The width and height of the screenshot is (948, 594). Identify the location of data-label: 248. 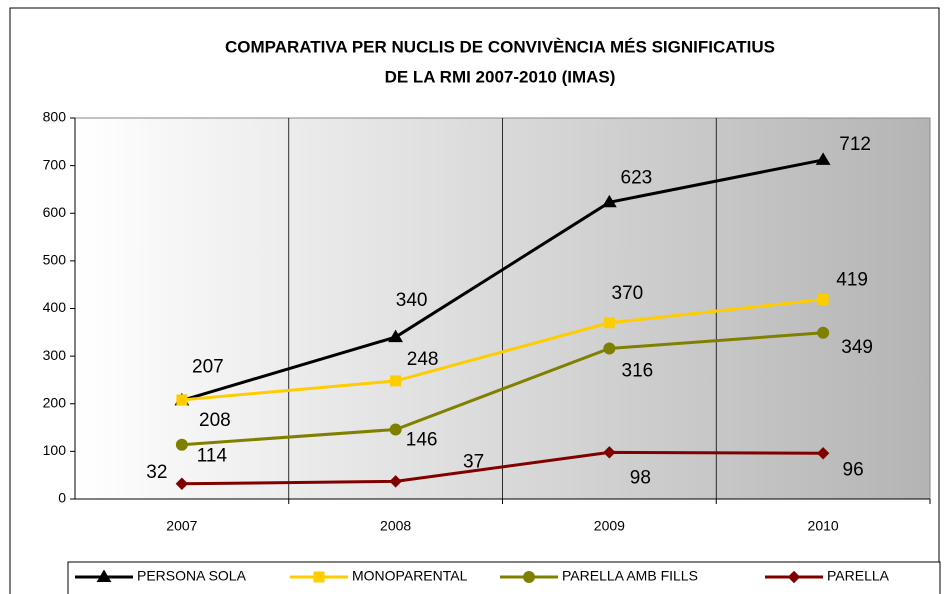
(423, 359).